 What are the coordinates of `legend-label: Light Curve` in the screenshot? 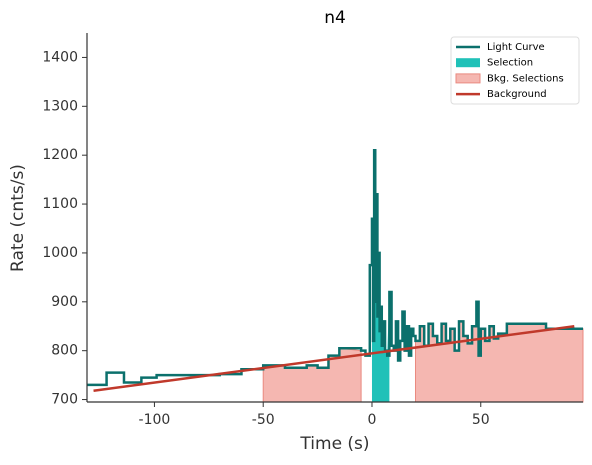 It's located at (516, 47).